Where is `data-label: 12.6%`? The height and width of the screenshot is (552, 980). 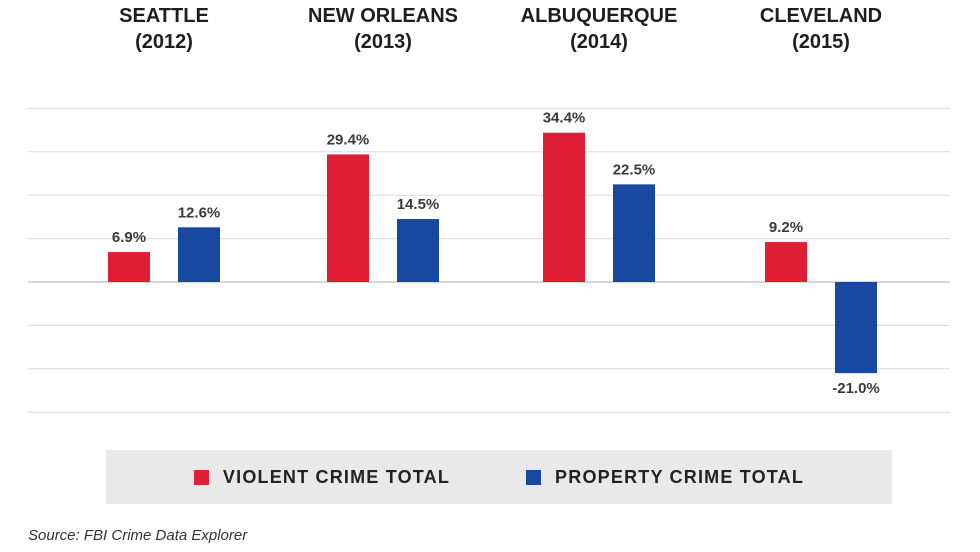
data-label: 12.6% is located at coordinates (199, 212).